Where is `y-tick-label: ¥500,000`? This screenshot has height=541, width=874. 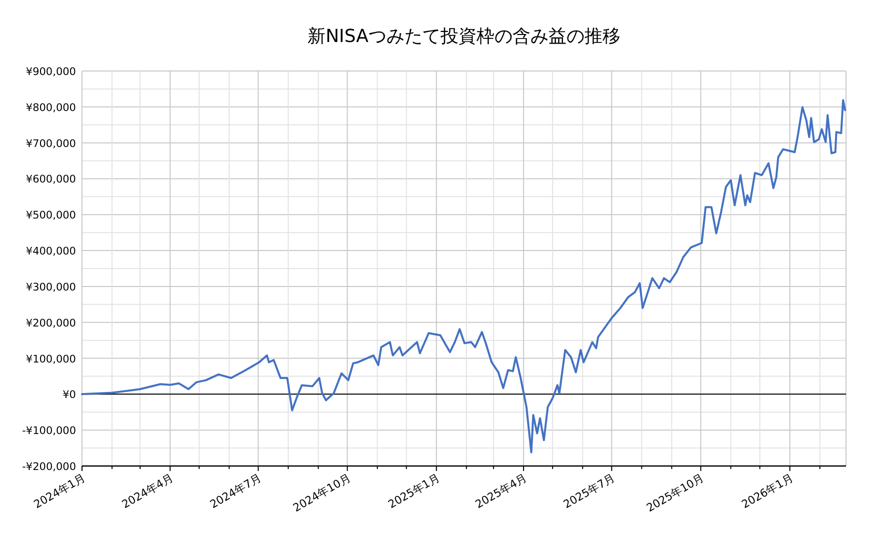
y-tick-label: ¥500,000 is located at coordinates (51, 216).